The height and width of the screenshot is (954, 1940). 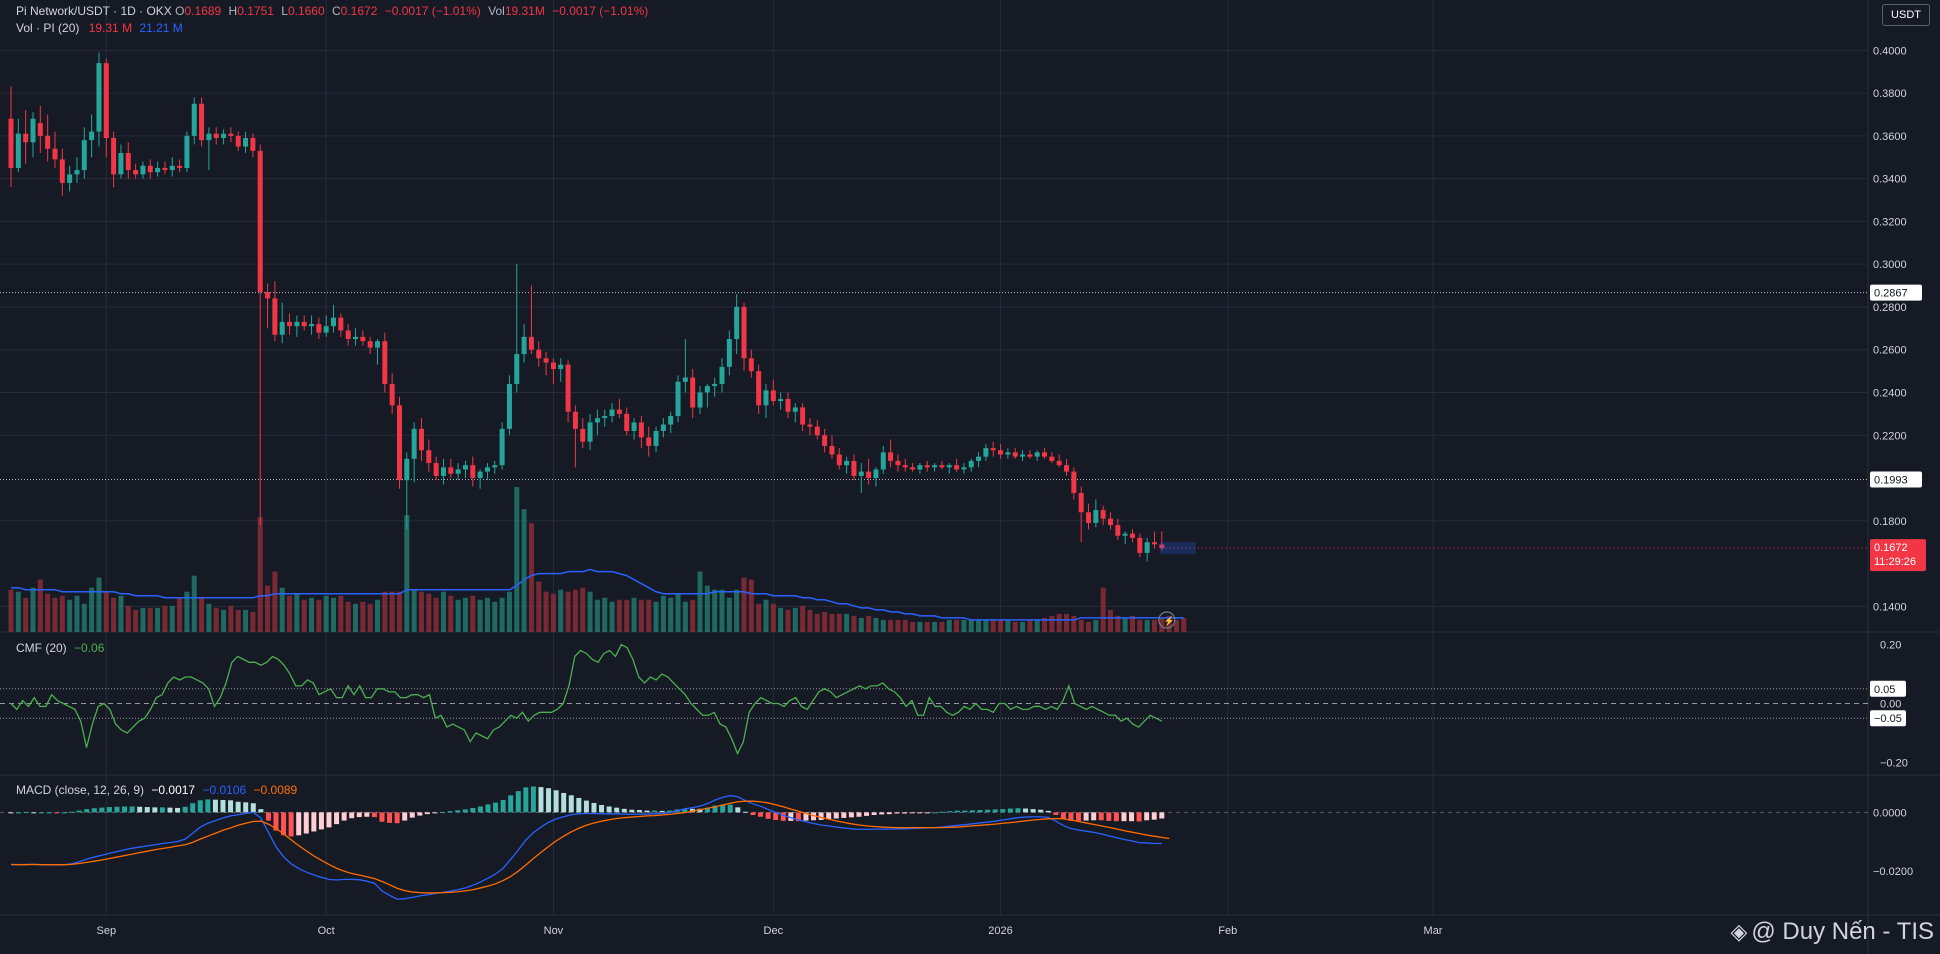 What do you see at coordinates (326, 931) in the screenshot?
I see `time-axis-label: Oct` at bounding box center [326, 931].